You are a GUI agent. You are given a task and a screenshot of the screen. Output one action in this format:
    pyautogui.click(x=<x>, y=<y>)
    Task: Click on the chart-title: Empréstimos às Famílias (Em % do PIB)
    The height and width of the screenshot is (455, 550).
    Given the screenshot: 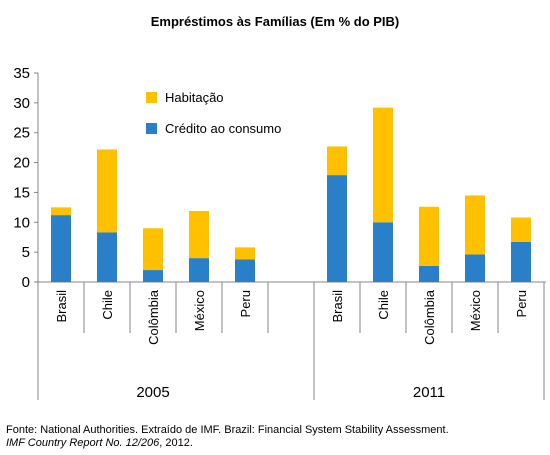 What is the action you would take?
    pyautogui.click(x=275, y=21)
    